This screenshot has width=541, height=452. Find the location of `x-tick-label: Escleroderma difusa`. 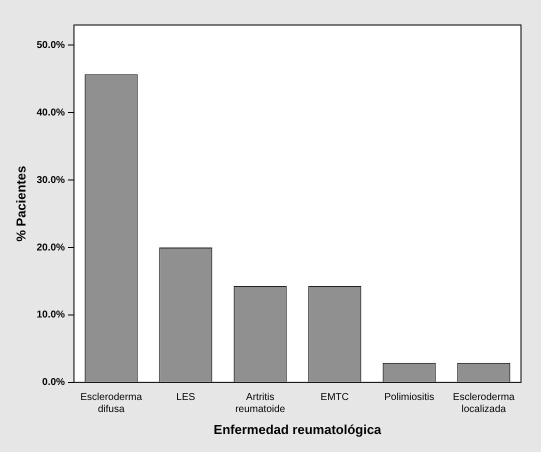

x-tick-label: Escleroderma difusa is located at coordinates (111, 404).